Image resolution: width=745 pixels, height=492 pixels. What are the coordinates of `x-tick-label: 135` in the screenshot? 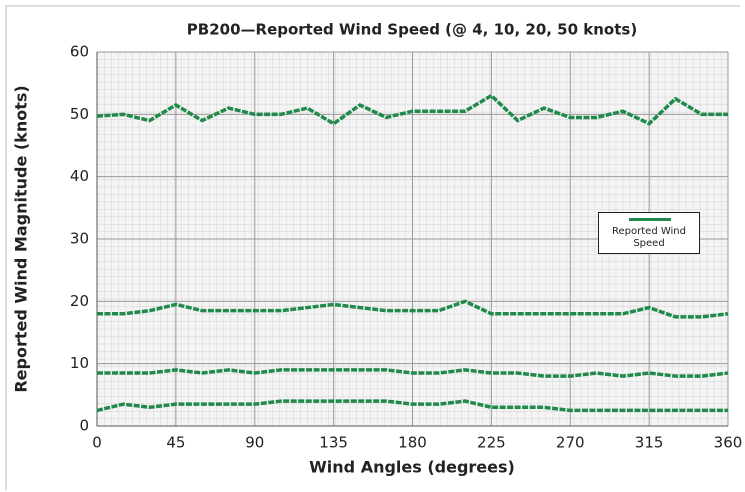 It's located at (333, 443).